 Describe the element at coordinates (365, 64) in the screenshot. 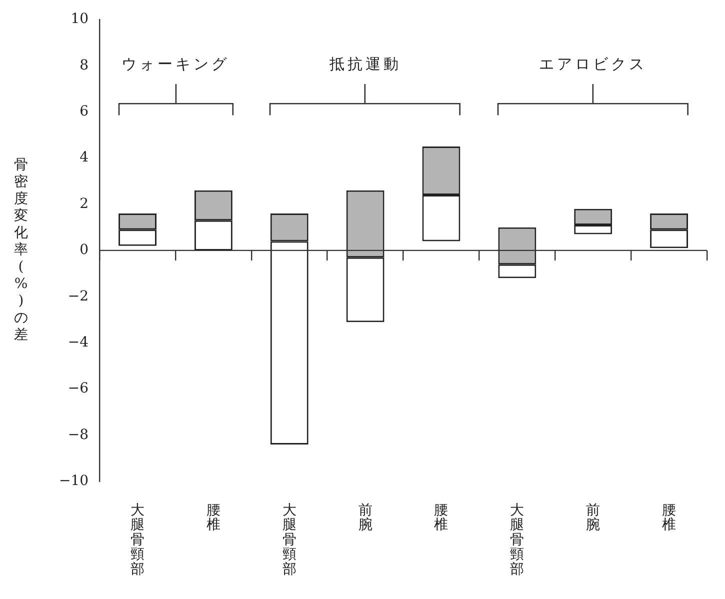

I see `annotation: 抵抗運動` at that location.